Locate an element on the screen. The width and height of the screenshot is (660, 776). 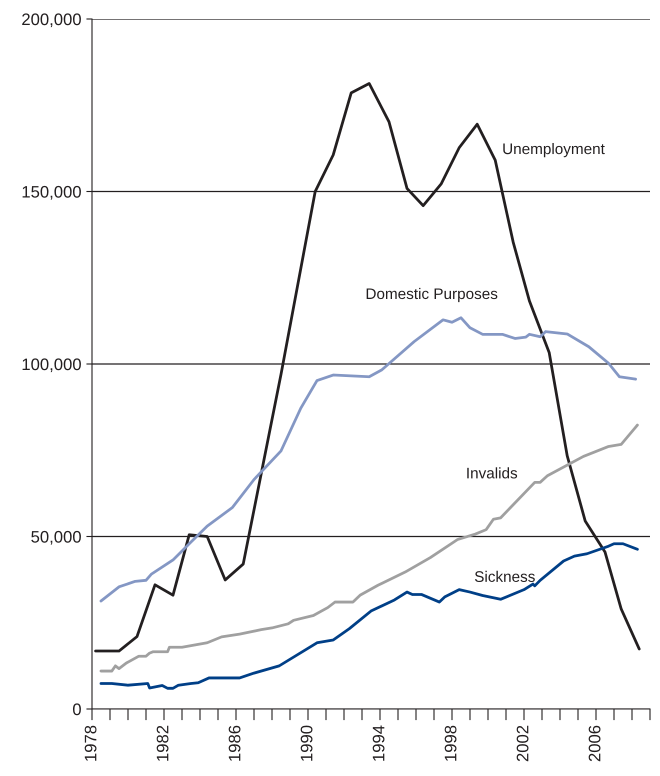
series-label: Domestic Purposes is located at coordinates (432, 295).